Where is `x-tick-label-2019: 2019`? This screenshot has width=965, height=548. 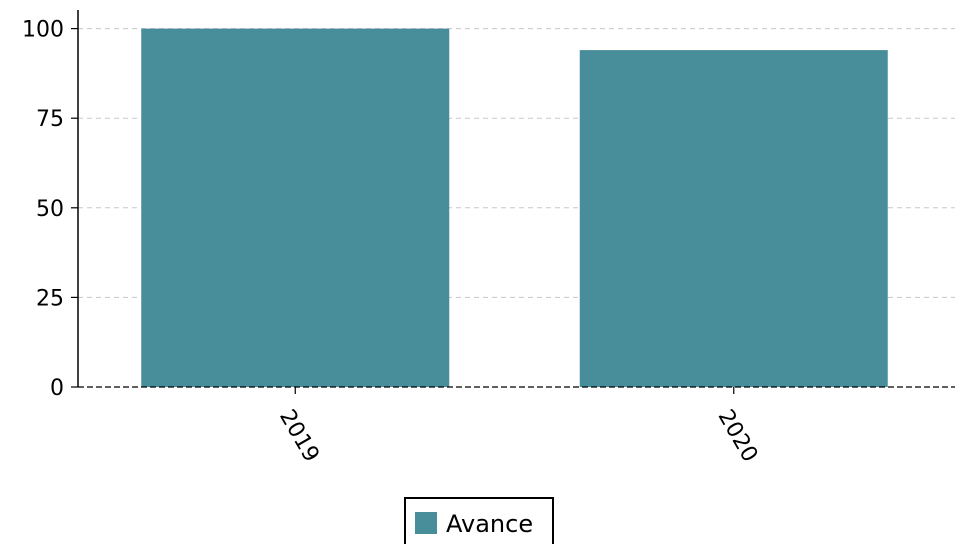
x-tick-label-2019: 2019 is located at coordinates (299, 436).